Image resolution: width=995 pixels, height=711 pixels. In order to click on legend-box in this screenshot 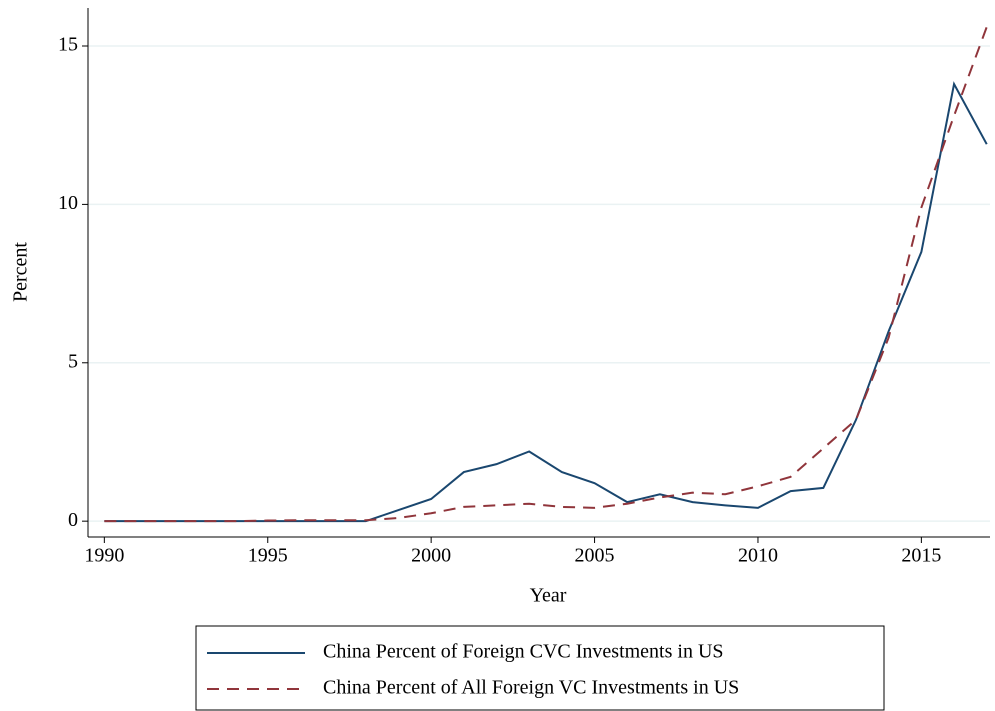, I will do `click(540, 668)`.